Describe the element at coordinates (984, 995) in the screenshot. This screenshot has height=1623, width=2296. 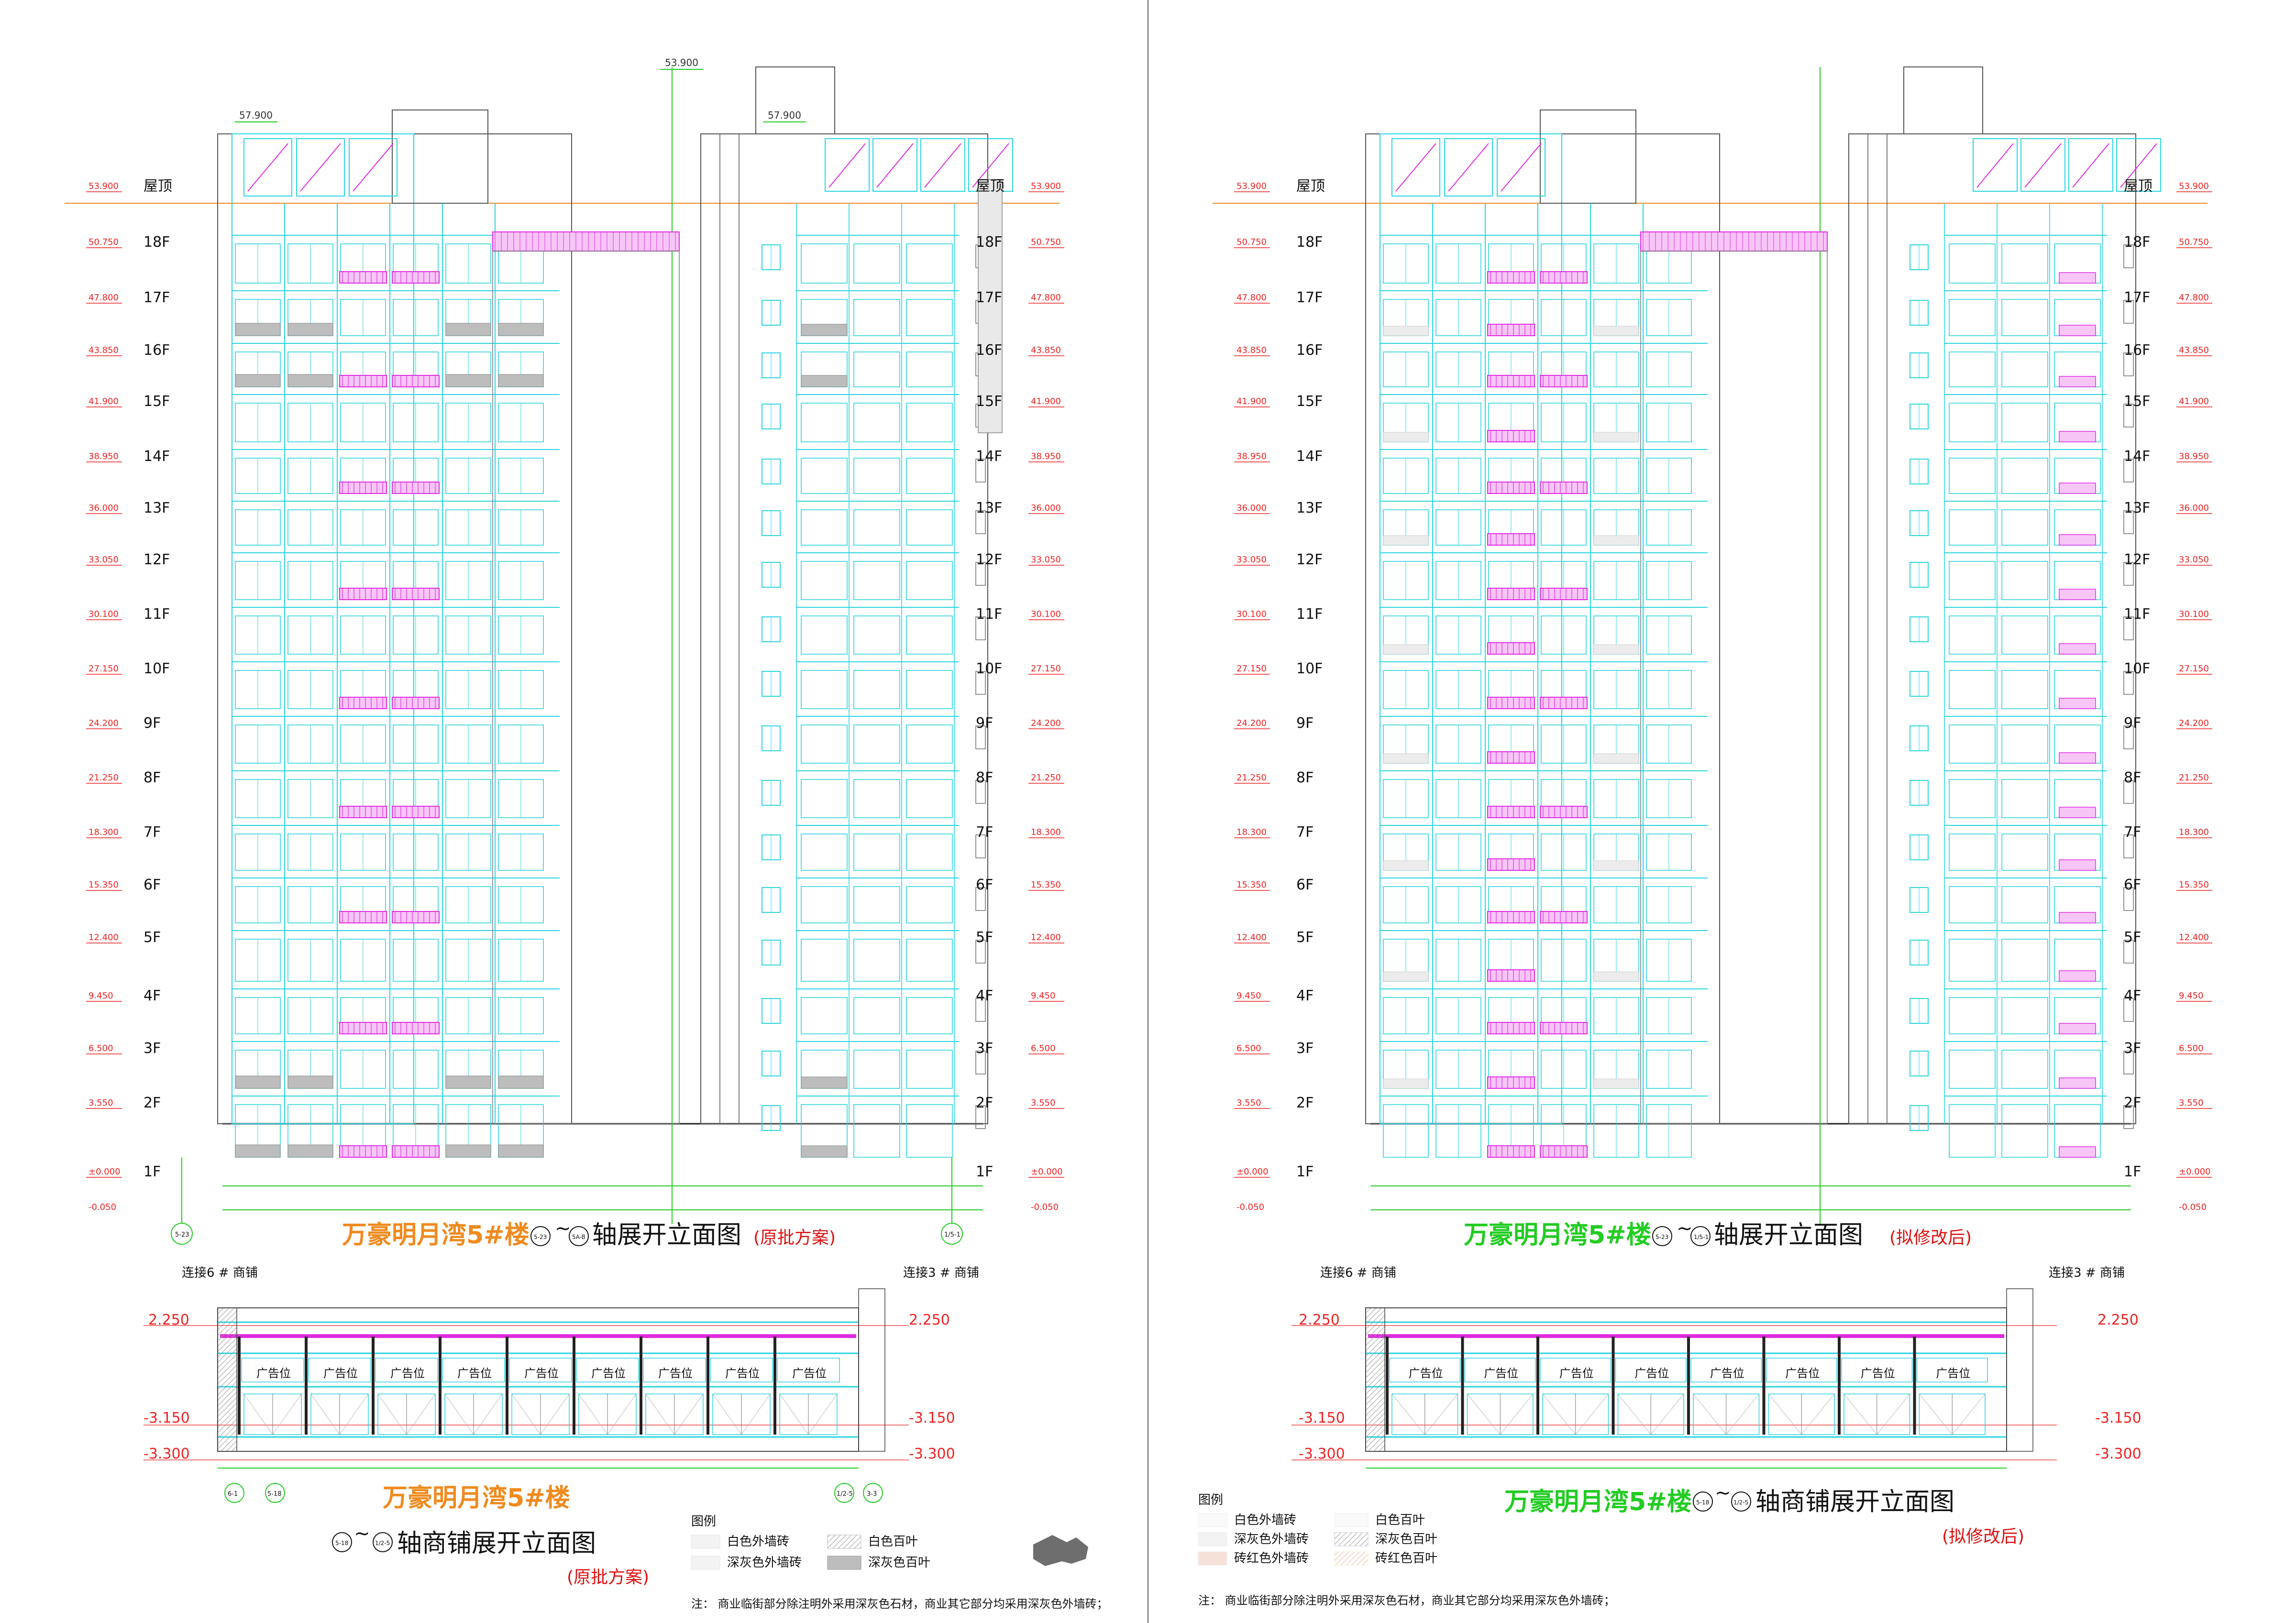
I see `floor-label-right: 4F` at that location.